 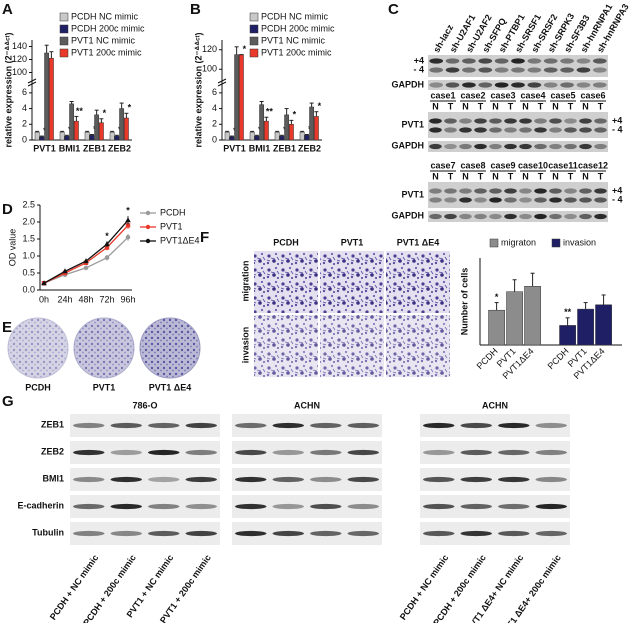 What do you see at coordinates (12, 248) in the screenshot?
I see `y-axis-label: OD value` at bounding box center [12, 248].